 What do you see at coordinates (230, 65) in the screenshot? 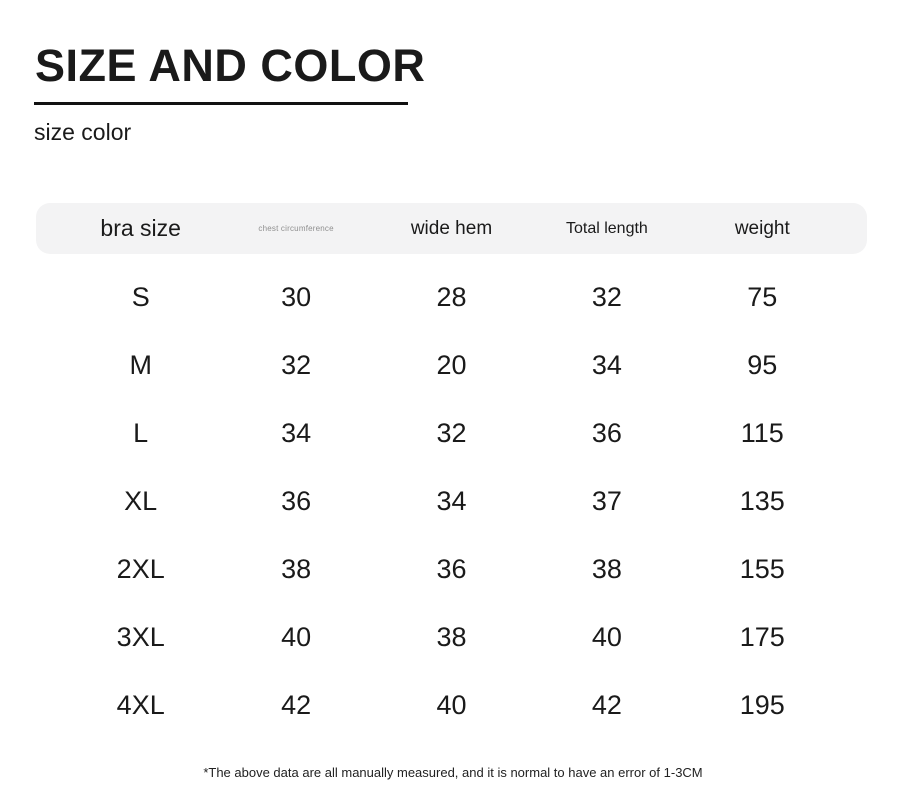
I see `page-title: SIZE AND COLOR` at bounding box center [230, 65].